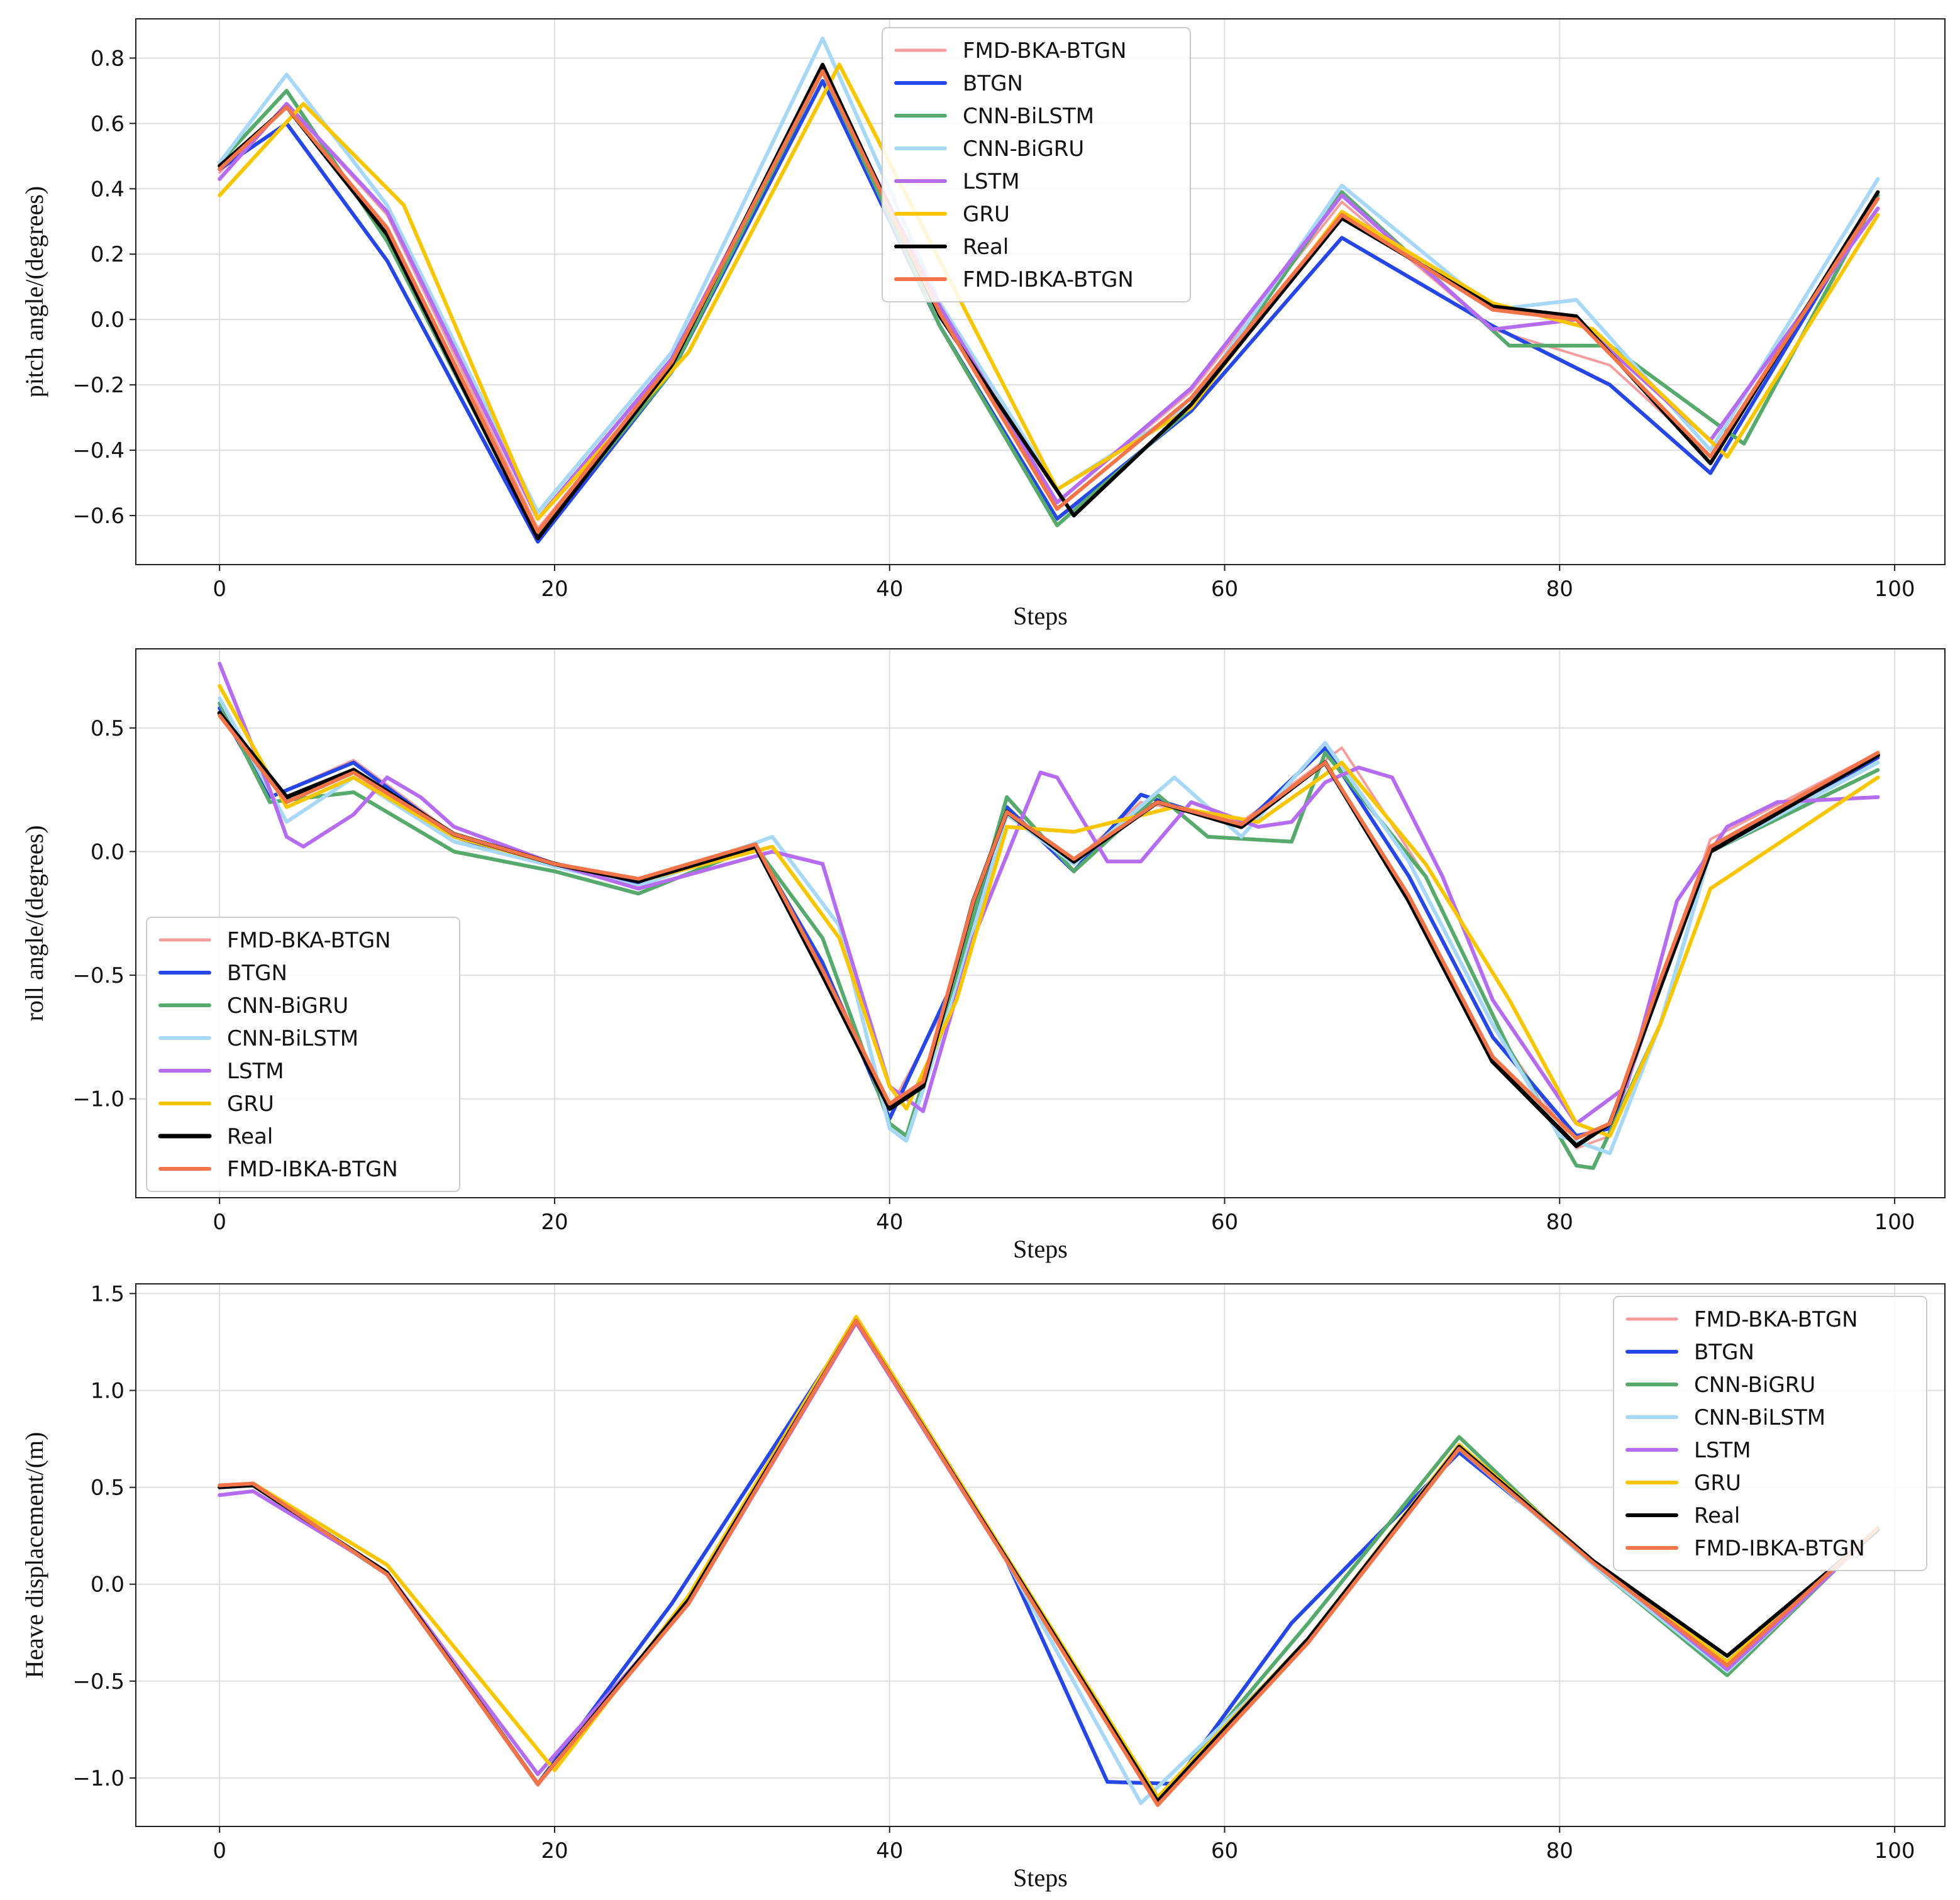  What do you see at coordinates (1048, 279) in the screenshot?
I see `pitch-legend-label-7: FMD-IBKA-BTGN` at bounding box center [1048, 279].